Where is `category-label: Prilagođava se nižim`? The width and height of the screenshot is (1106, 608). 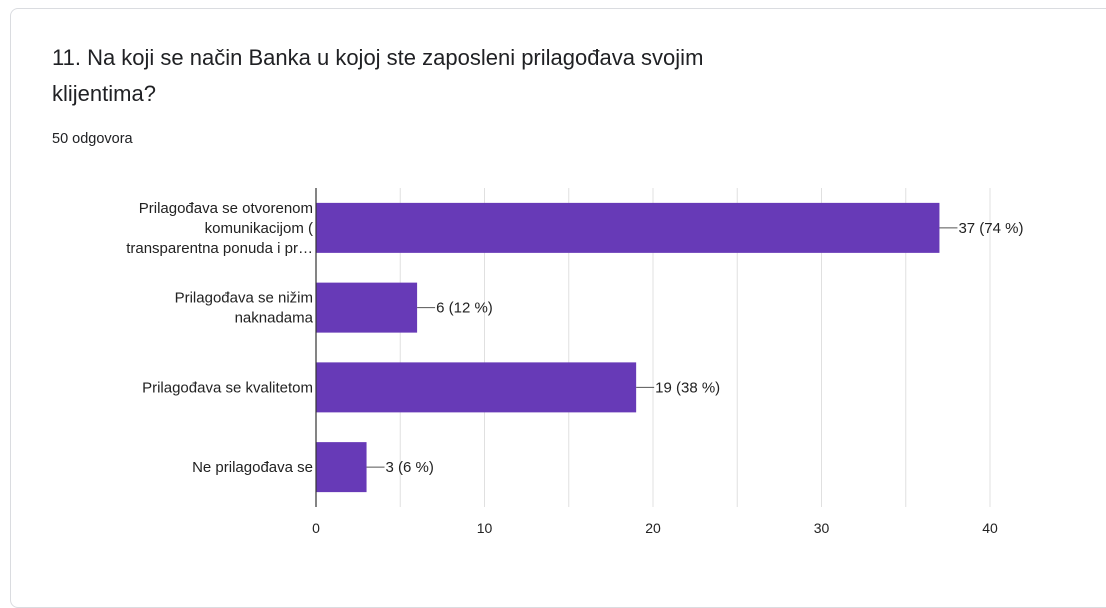
category-label: Prilagođava se nižim is located at coordinates (244, 298).